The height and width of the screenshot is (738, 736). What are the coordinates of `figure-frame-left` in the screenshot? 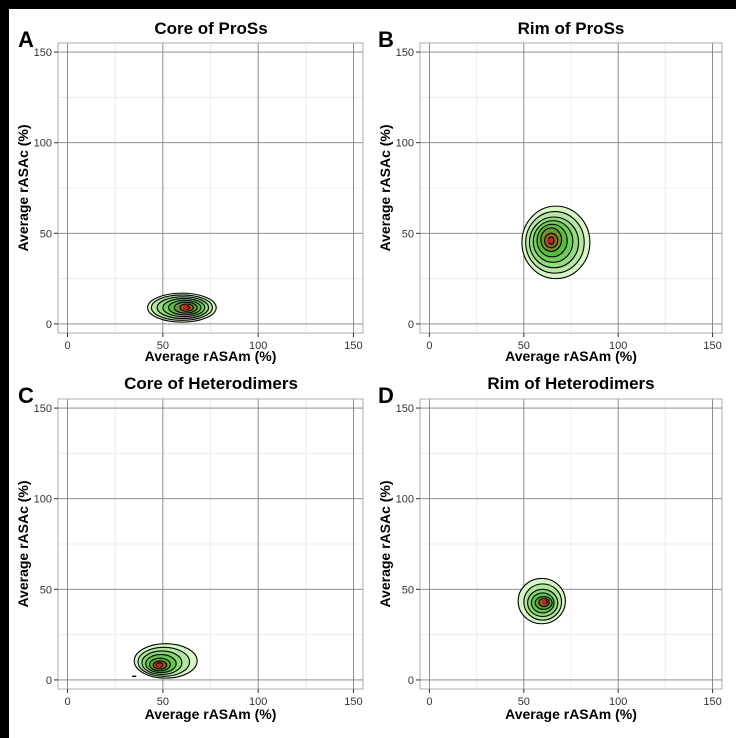 It's located at (4, 369).